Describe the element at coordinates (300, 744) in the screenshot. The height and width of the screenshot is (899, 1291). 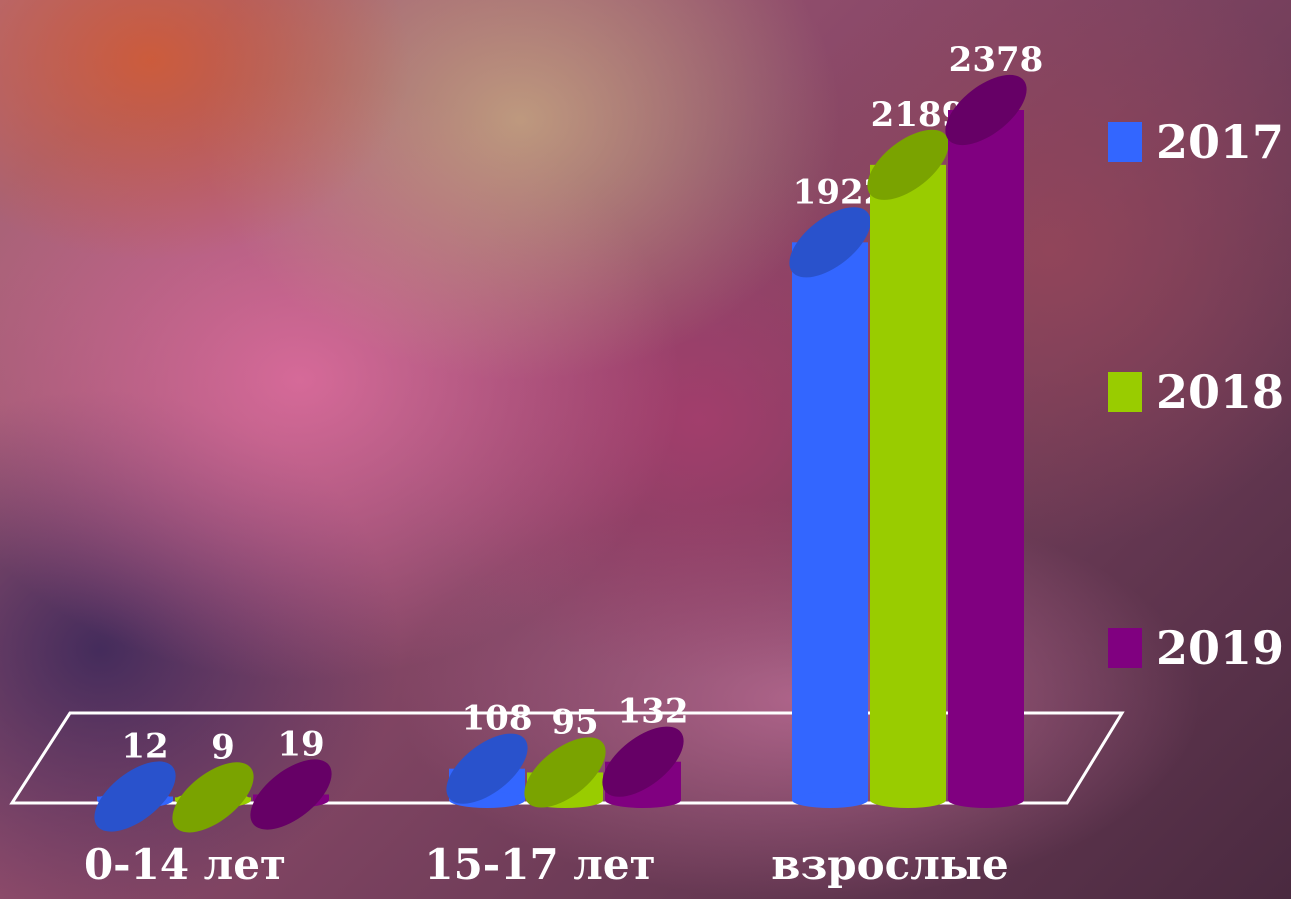
I see `data-label: 19` at that location.